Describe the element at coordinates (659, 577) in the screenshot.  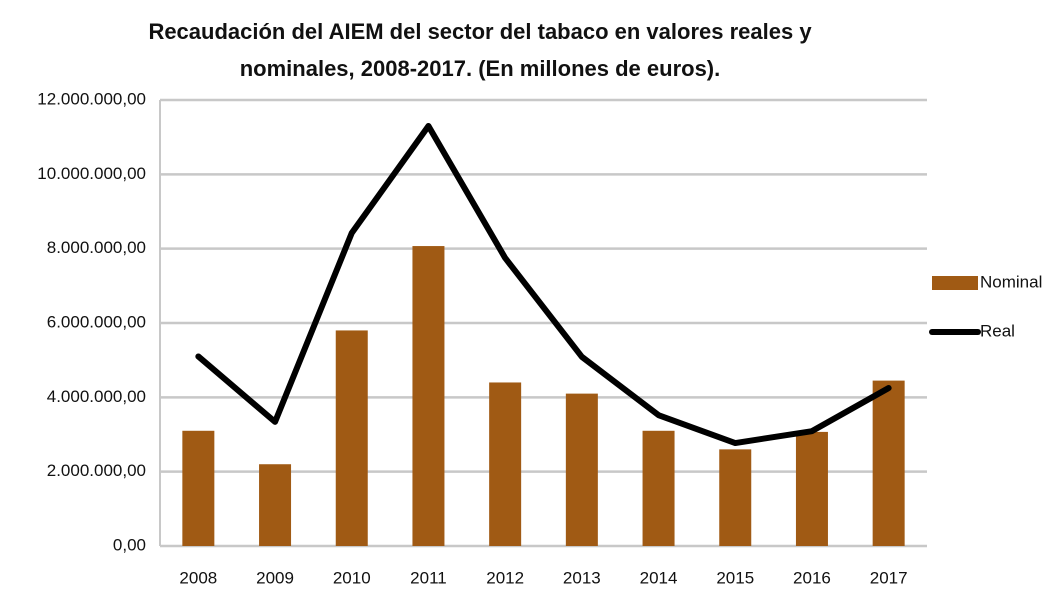
I see `x-tick-label: 2014` at that location.